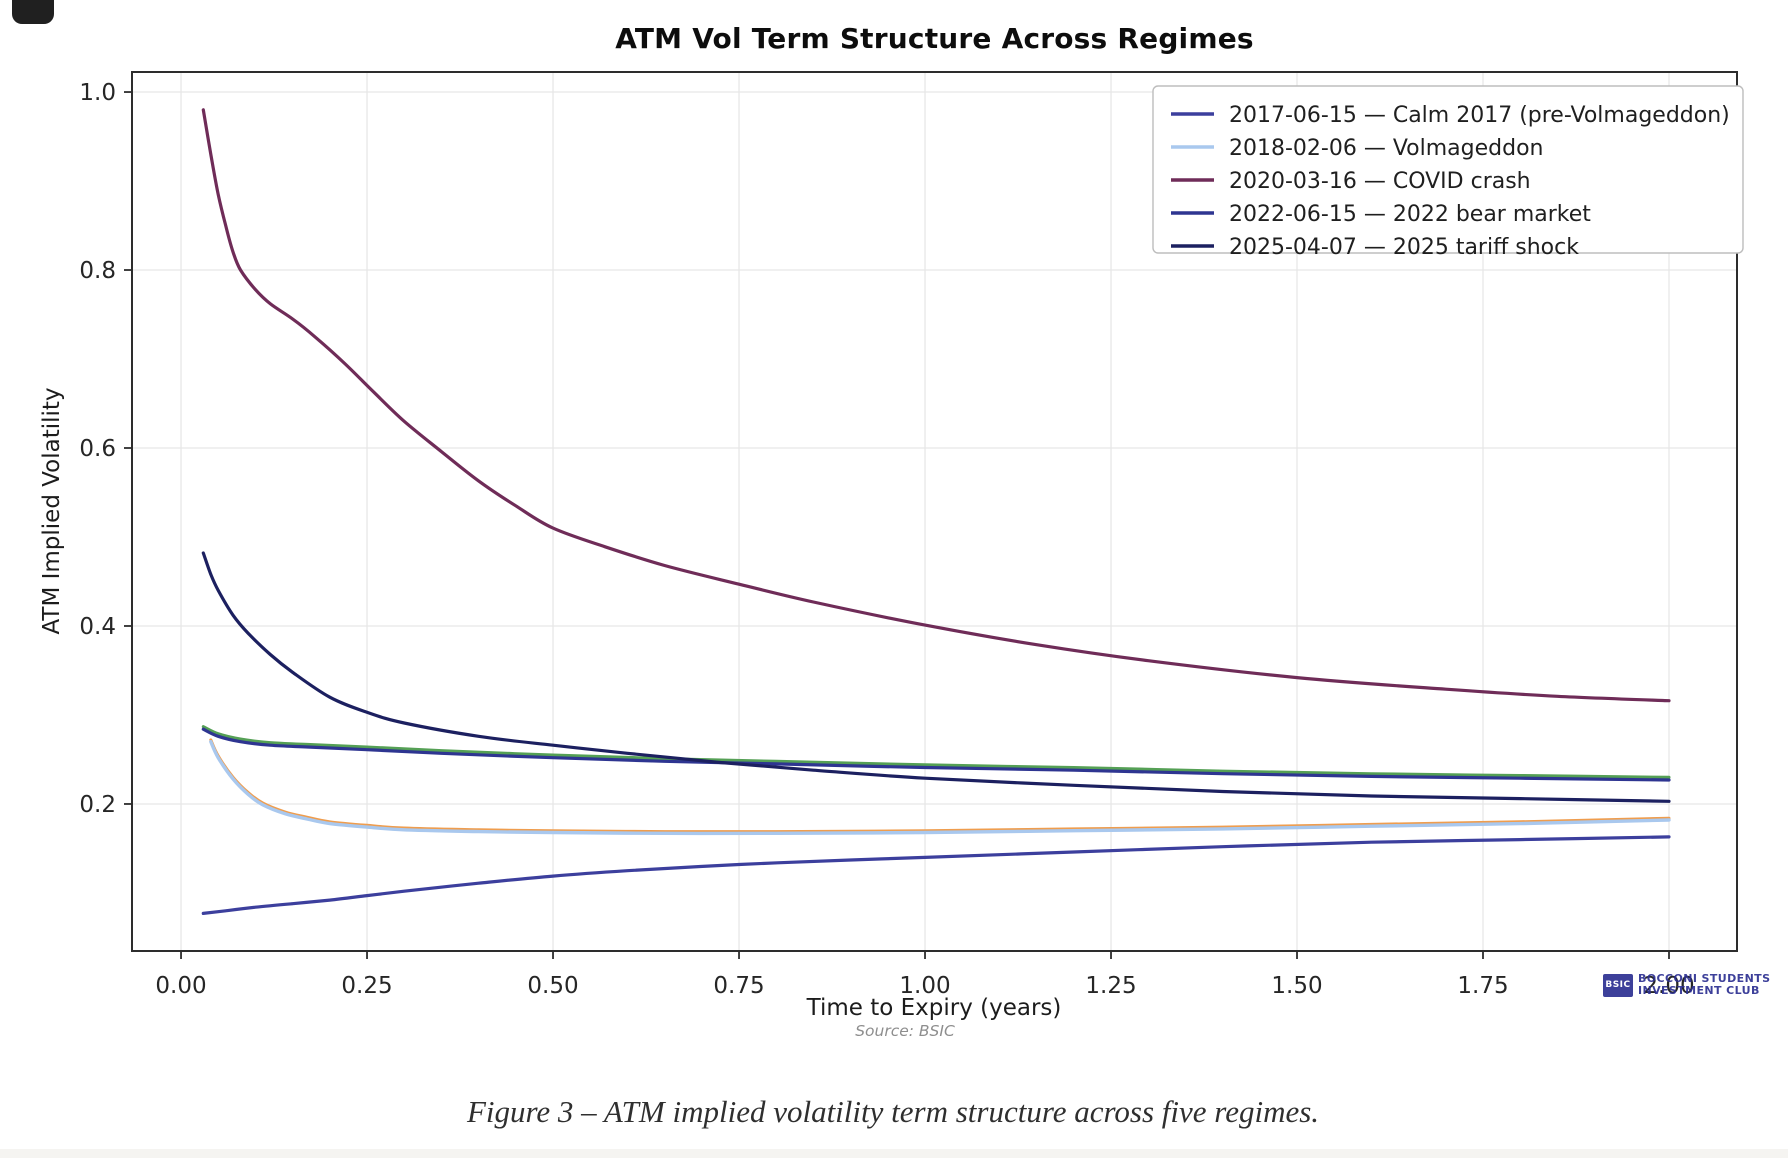  Describe the element at coordinates (97, 805) in the screenshot. I see `y-tick-label: 0.2` at that location.